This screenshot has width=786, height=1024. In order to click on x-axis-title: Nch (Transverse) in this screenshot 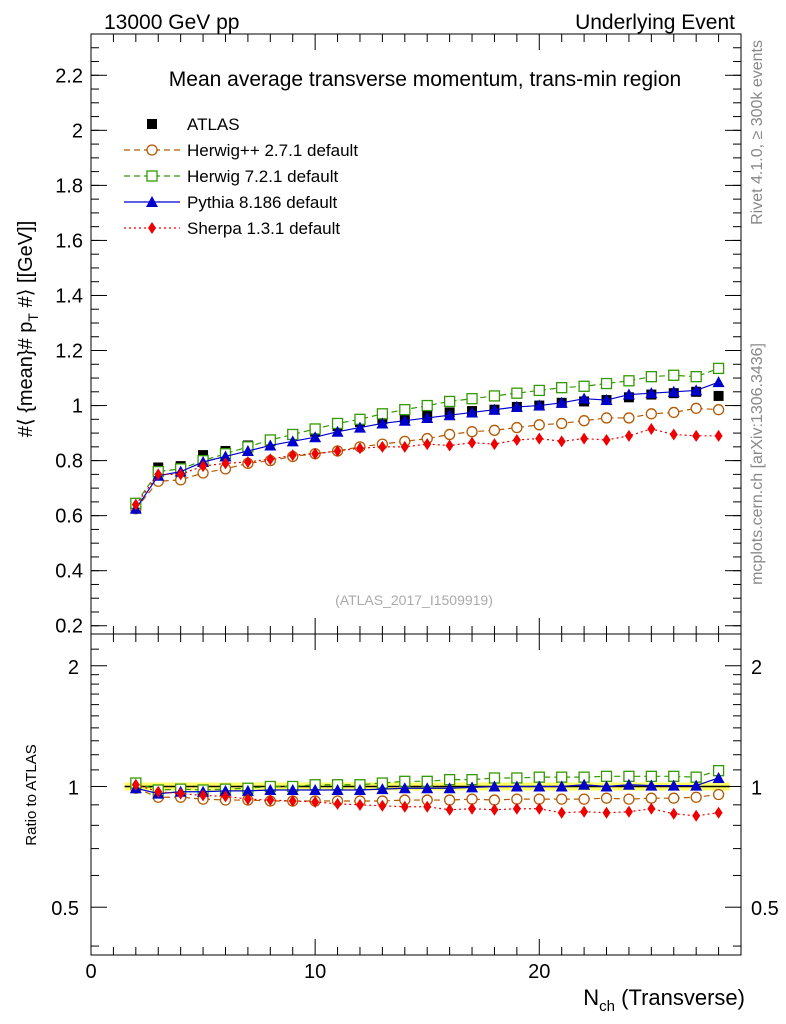, I will do `click(664, 1000)`.